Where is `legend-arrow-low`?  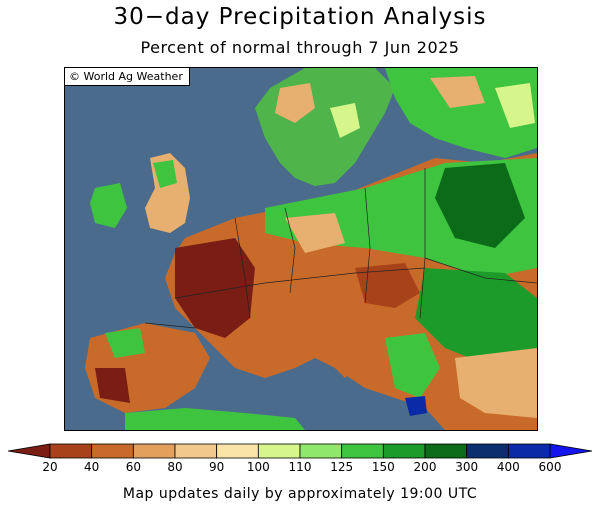
legend-arrow-low is located at coordinates (29, 451).